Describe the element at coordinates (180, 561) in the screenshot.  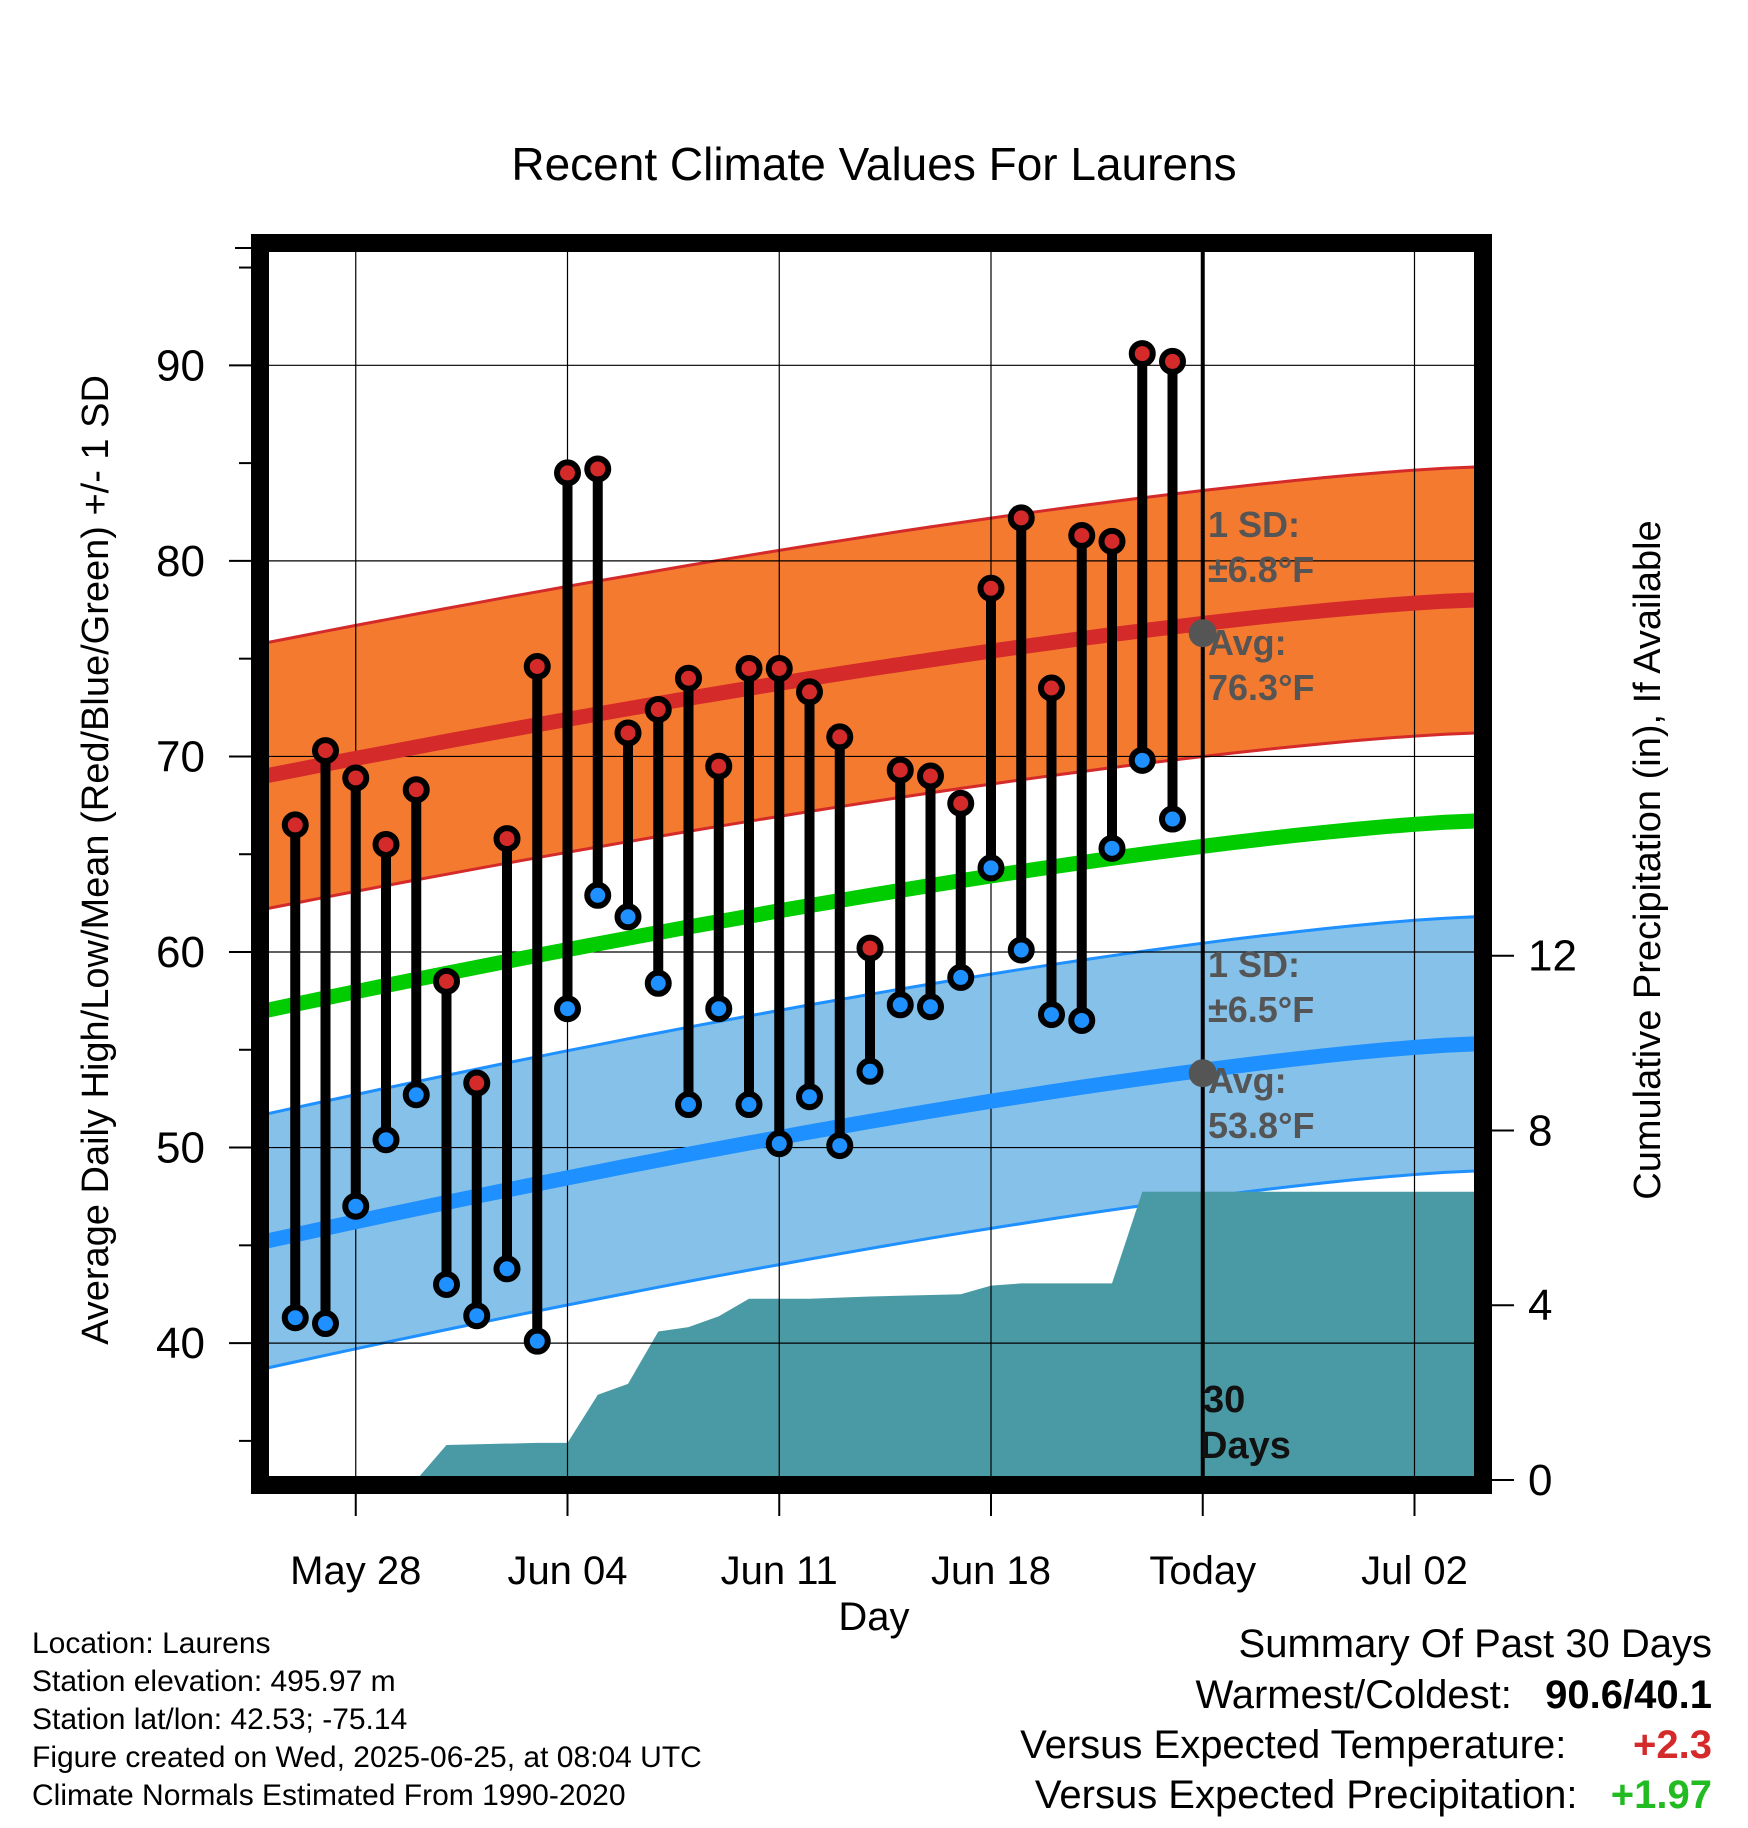
I see `y-tick-label: 80` at that location.